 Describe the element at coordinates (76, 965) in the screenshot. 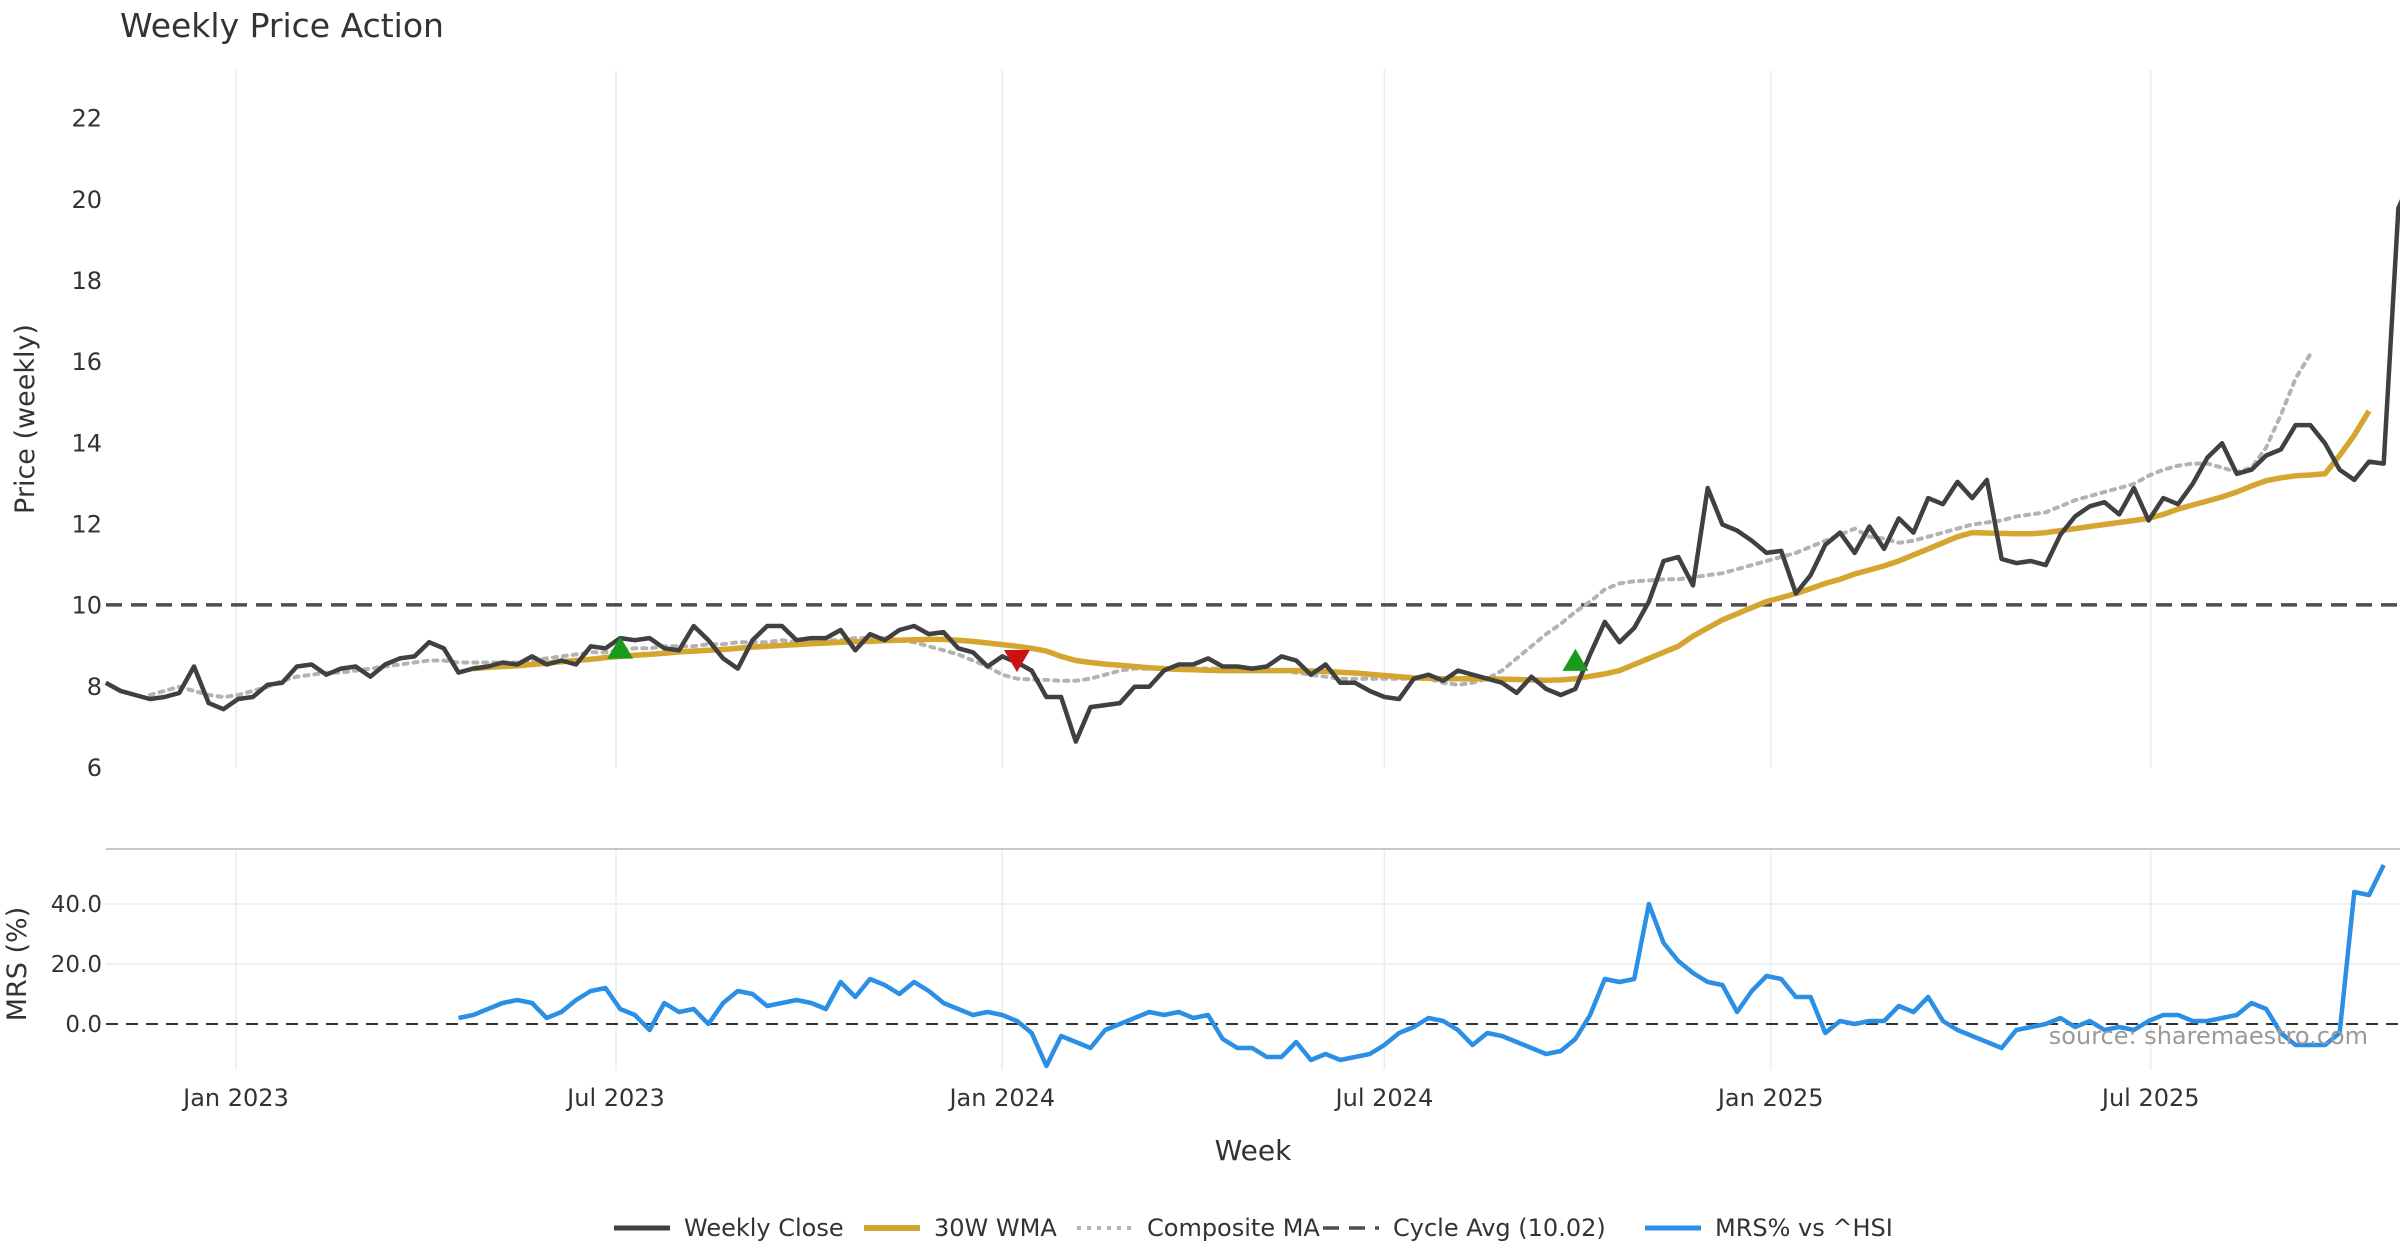

I see `mrs-y-tick-label: 20.0` at that location.